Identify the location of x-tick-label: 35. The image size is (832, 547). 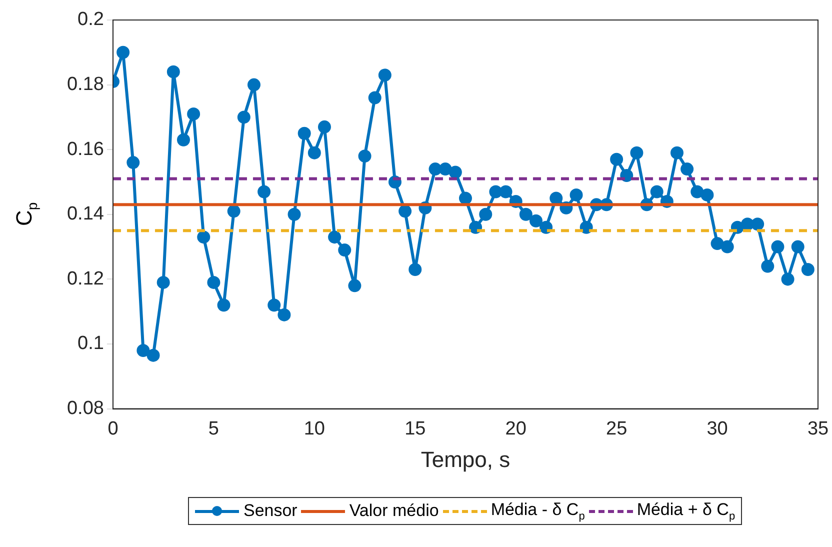
(818, 429).